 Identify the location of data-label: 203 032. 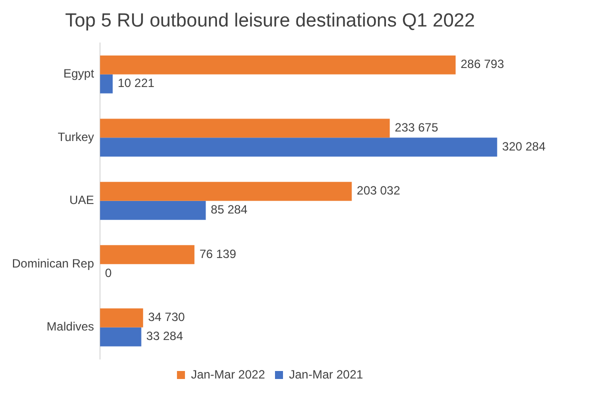
(378, 191).